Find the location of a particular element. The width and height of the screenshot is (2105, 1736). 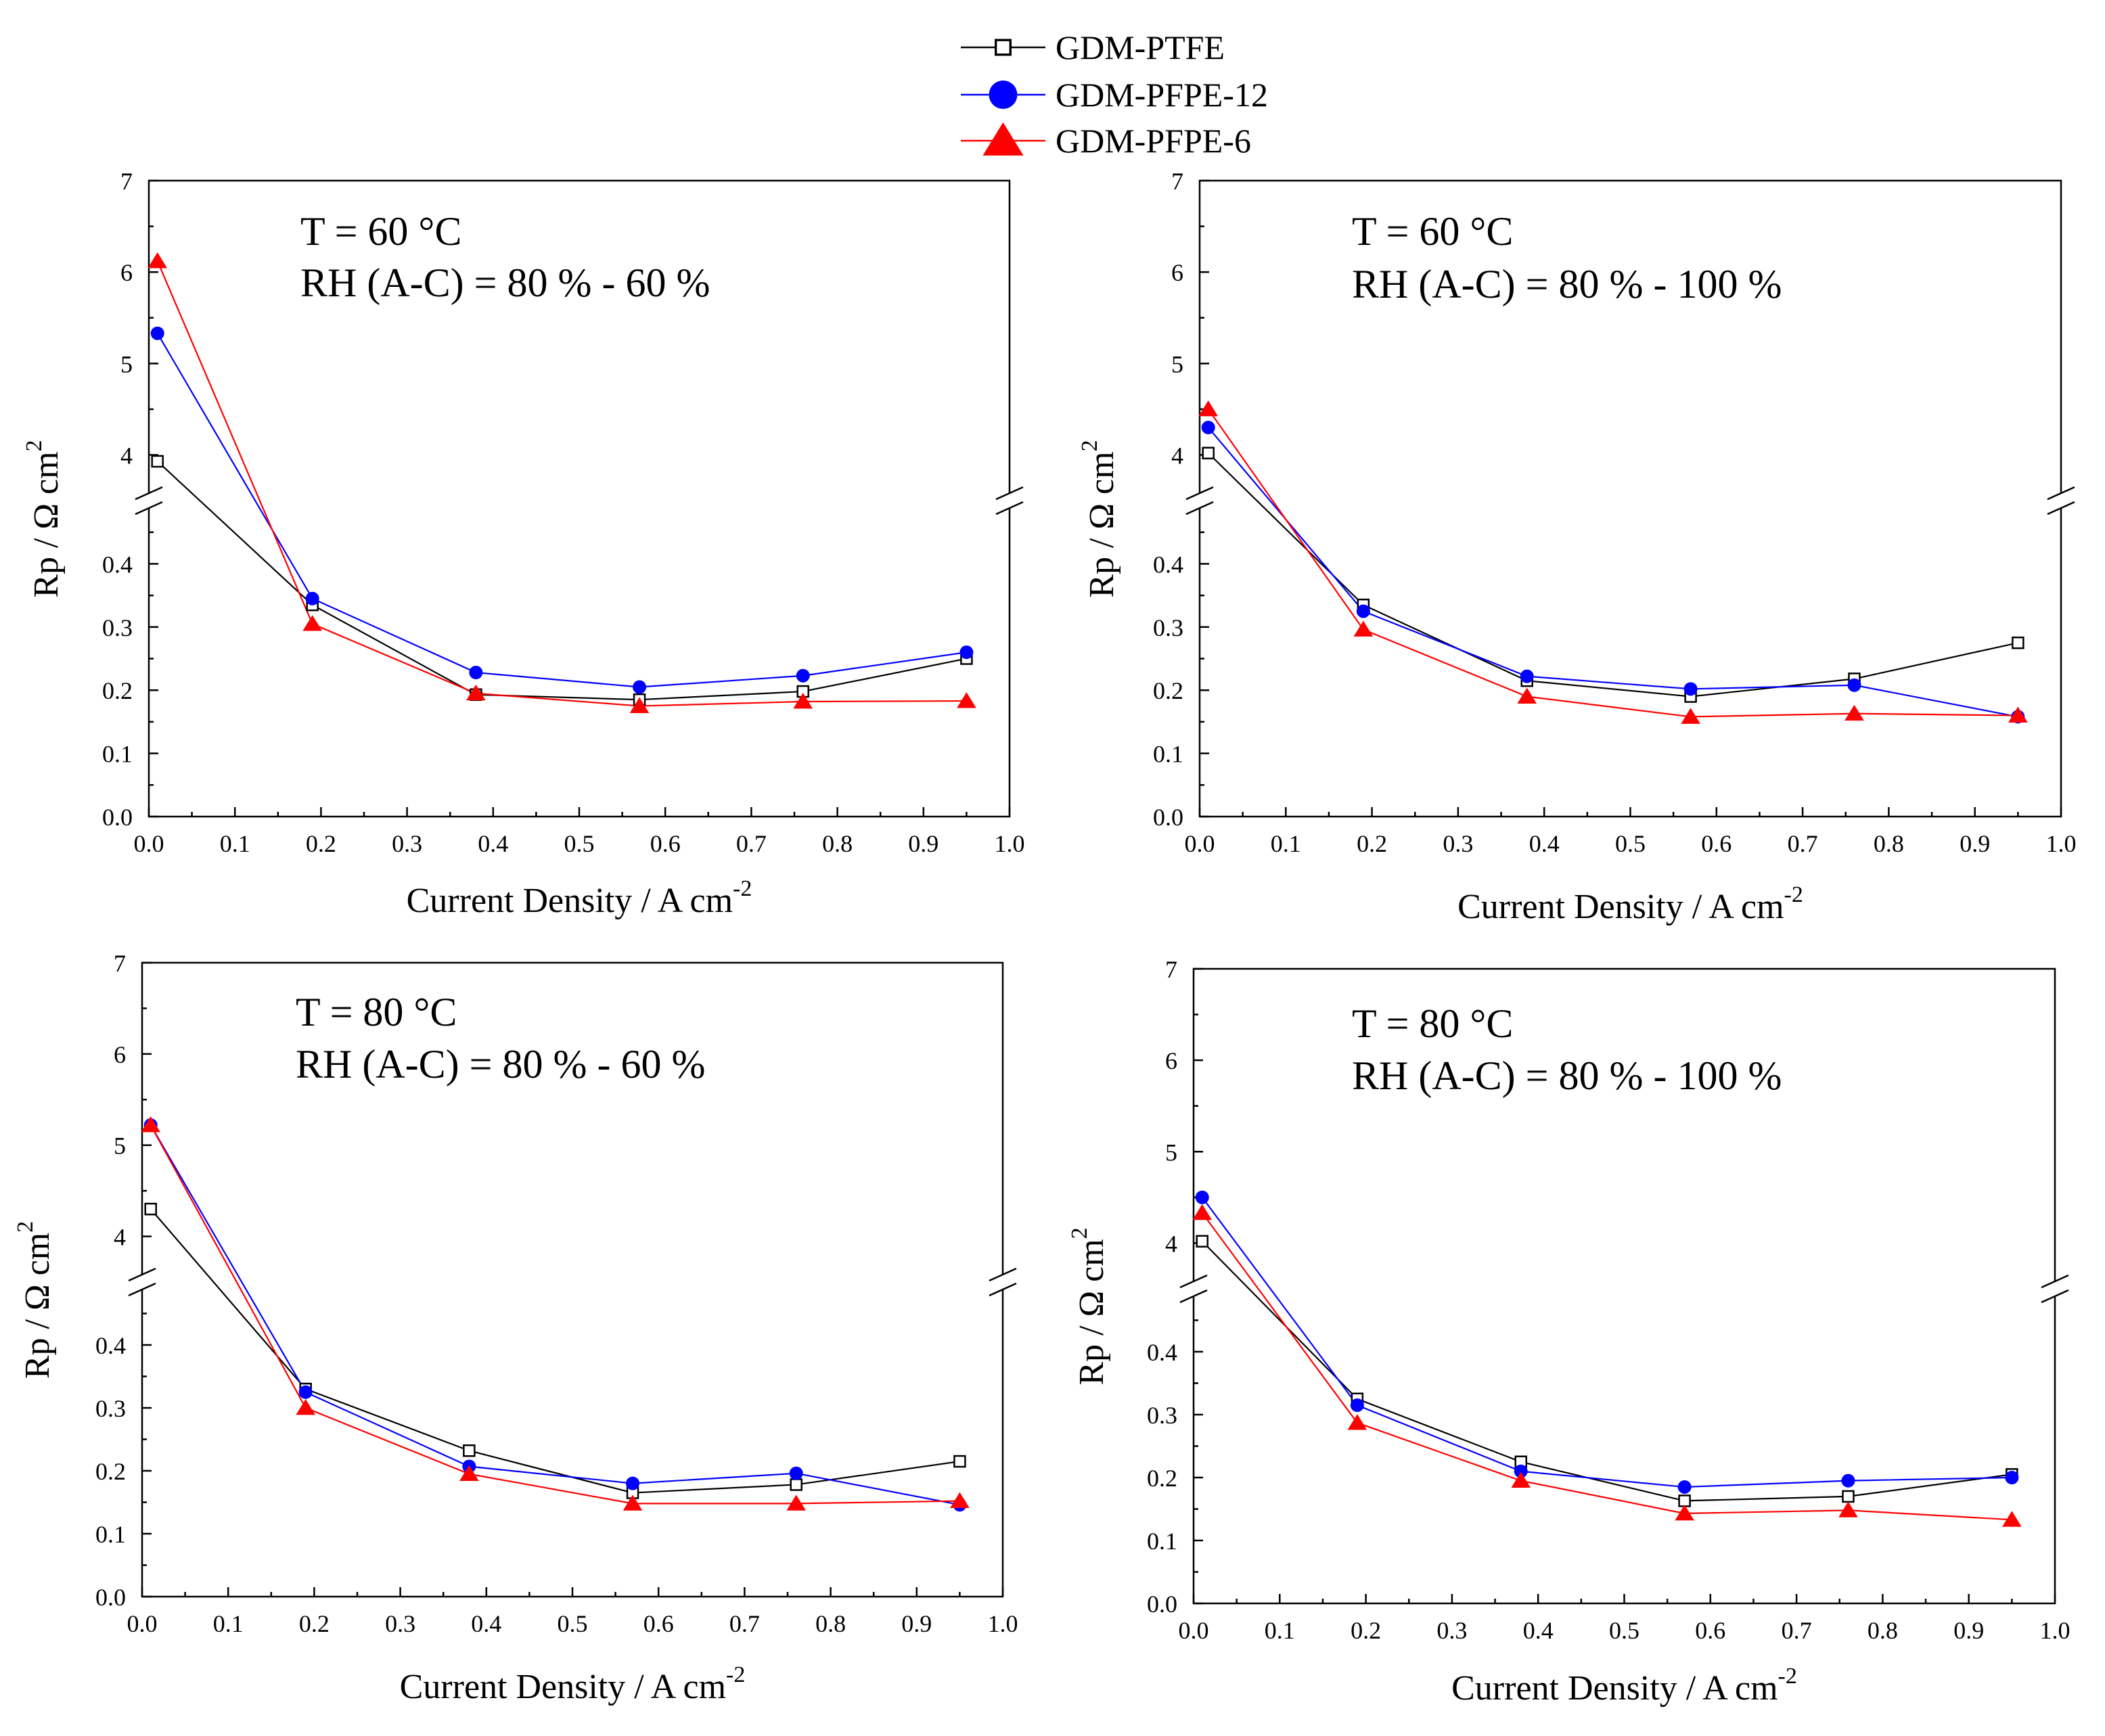

y-tick-label: 0.2 is located at coordinates (110, 1471).